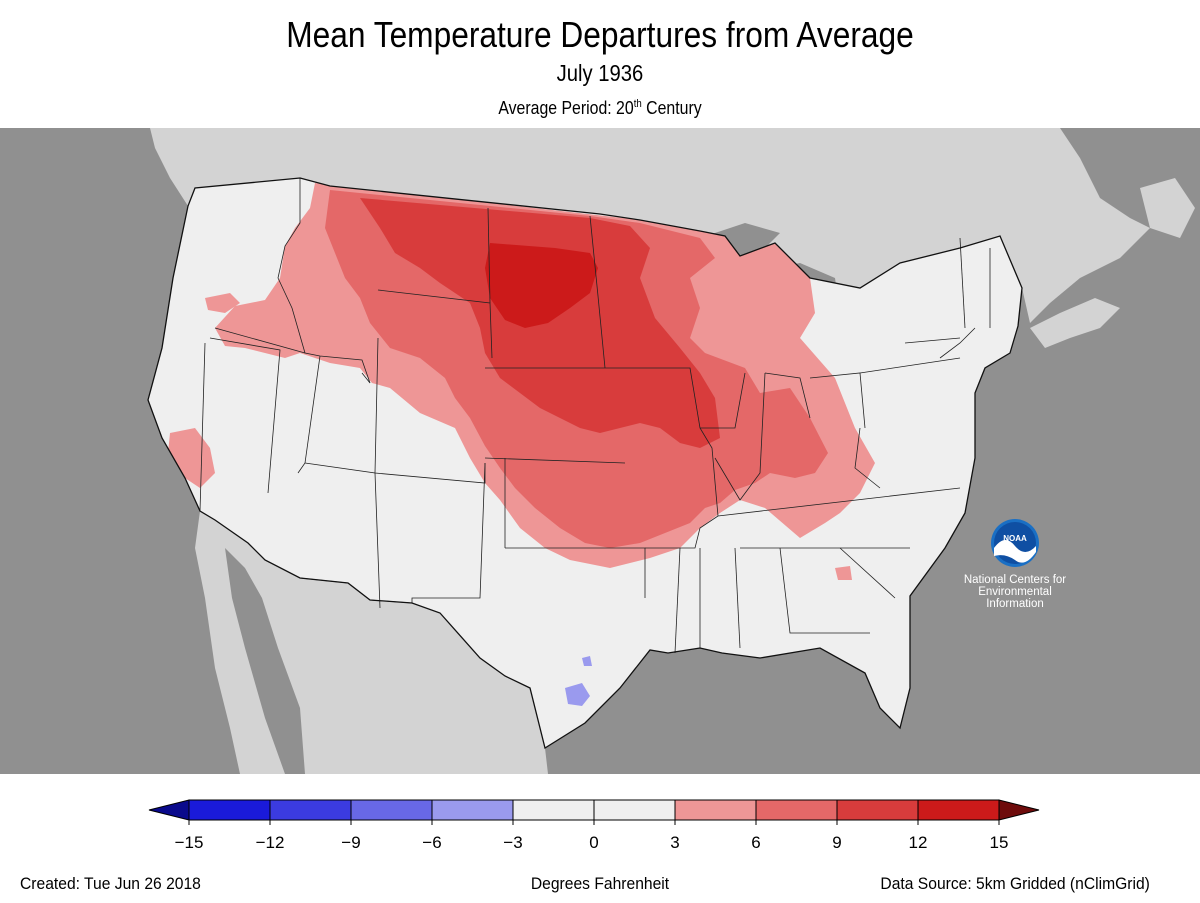  I want to click on legend-tick-label: 9, so click(836, 842).